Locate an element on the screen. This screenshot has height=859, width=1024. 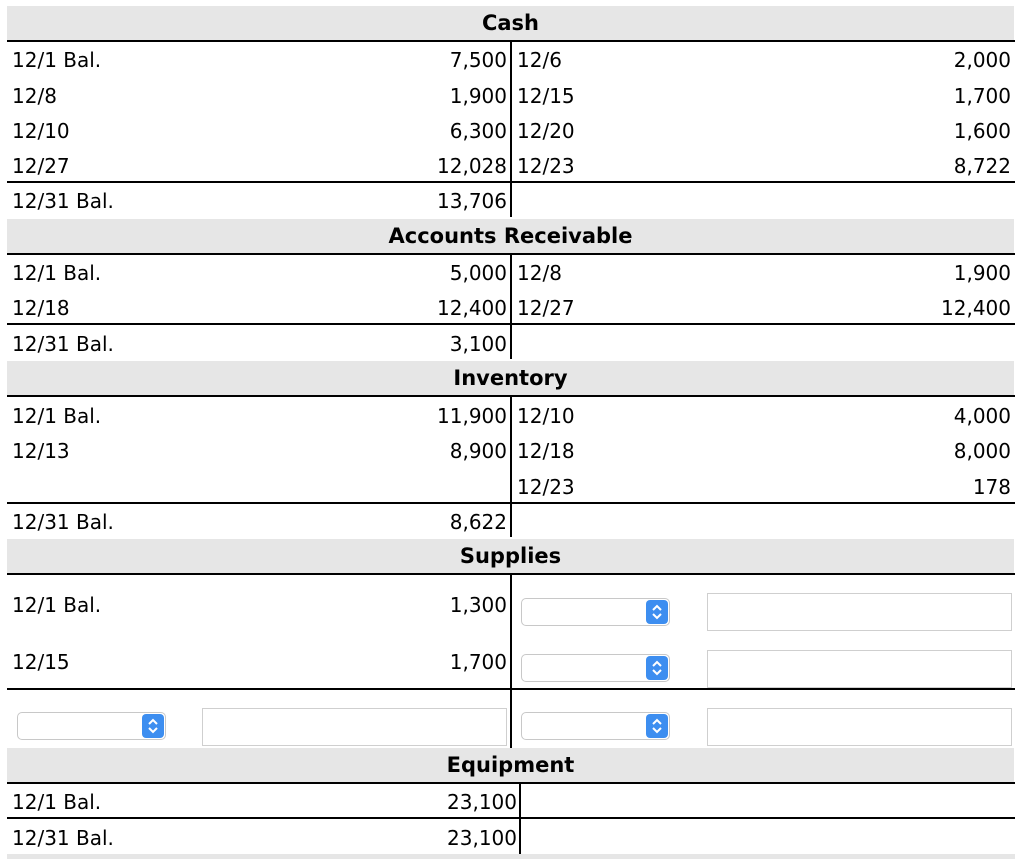
cash-balance-rule is located at coordinates (511, 182).